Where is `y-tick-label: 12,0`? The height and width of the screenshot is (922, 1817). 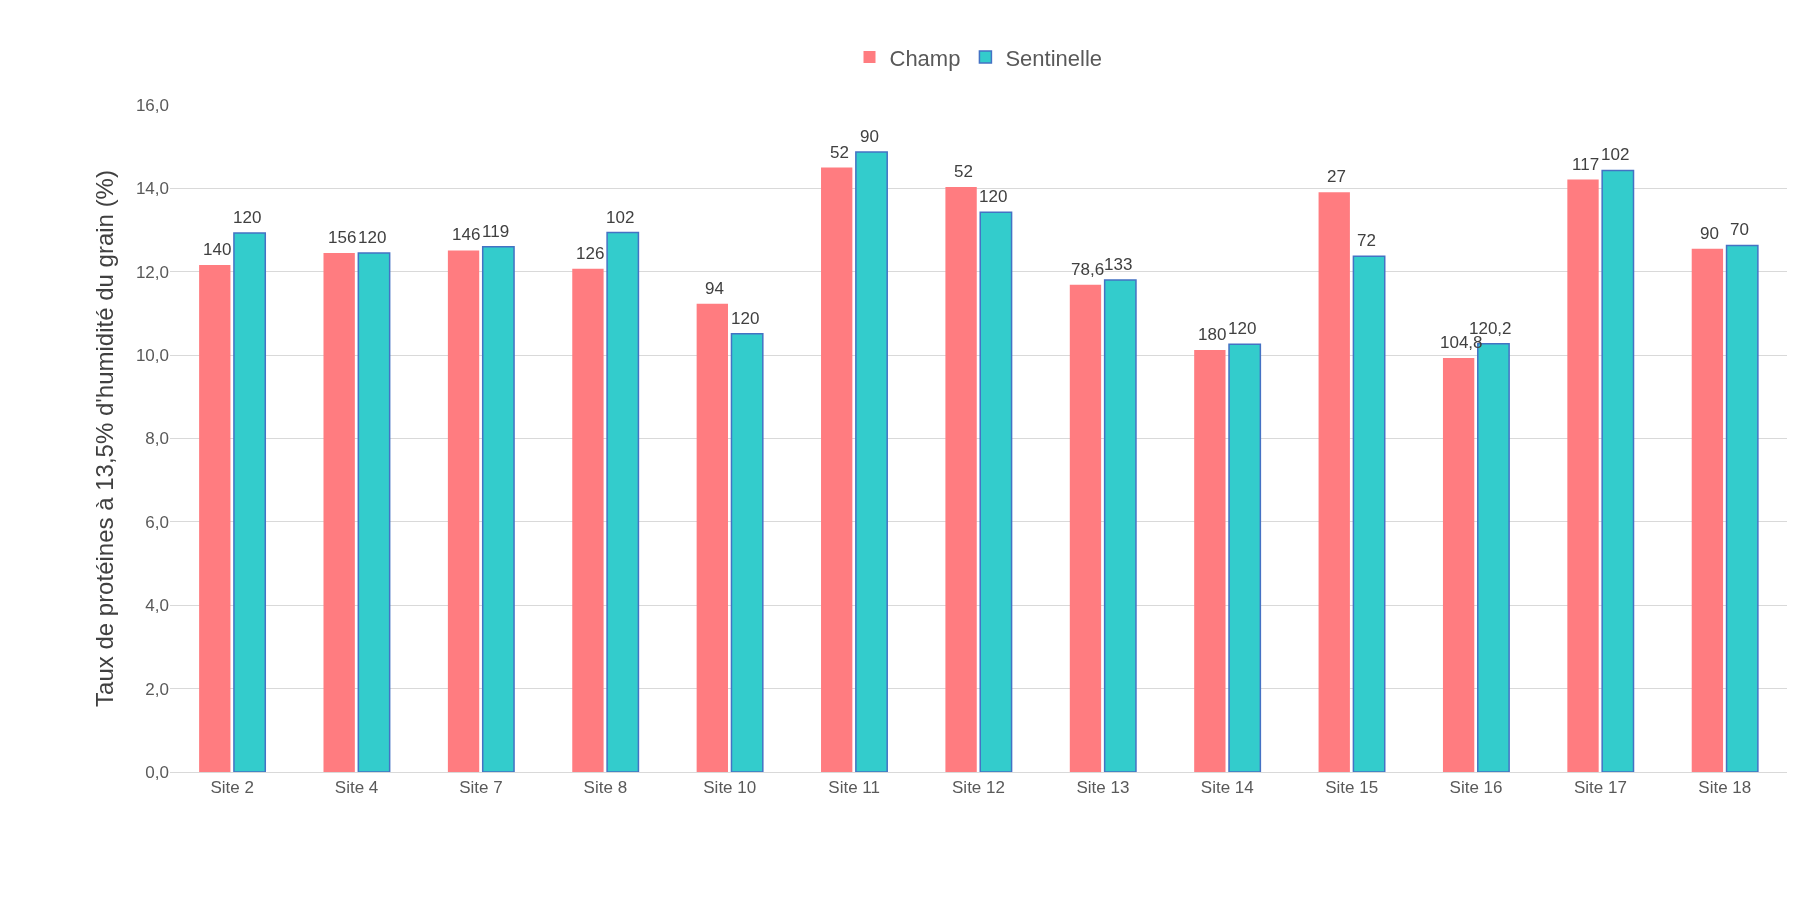
y-tick-label: 12,0 is located at coordinates (152, 272).